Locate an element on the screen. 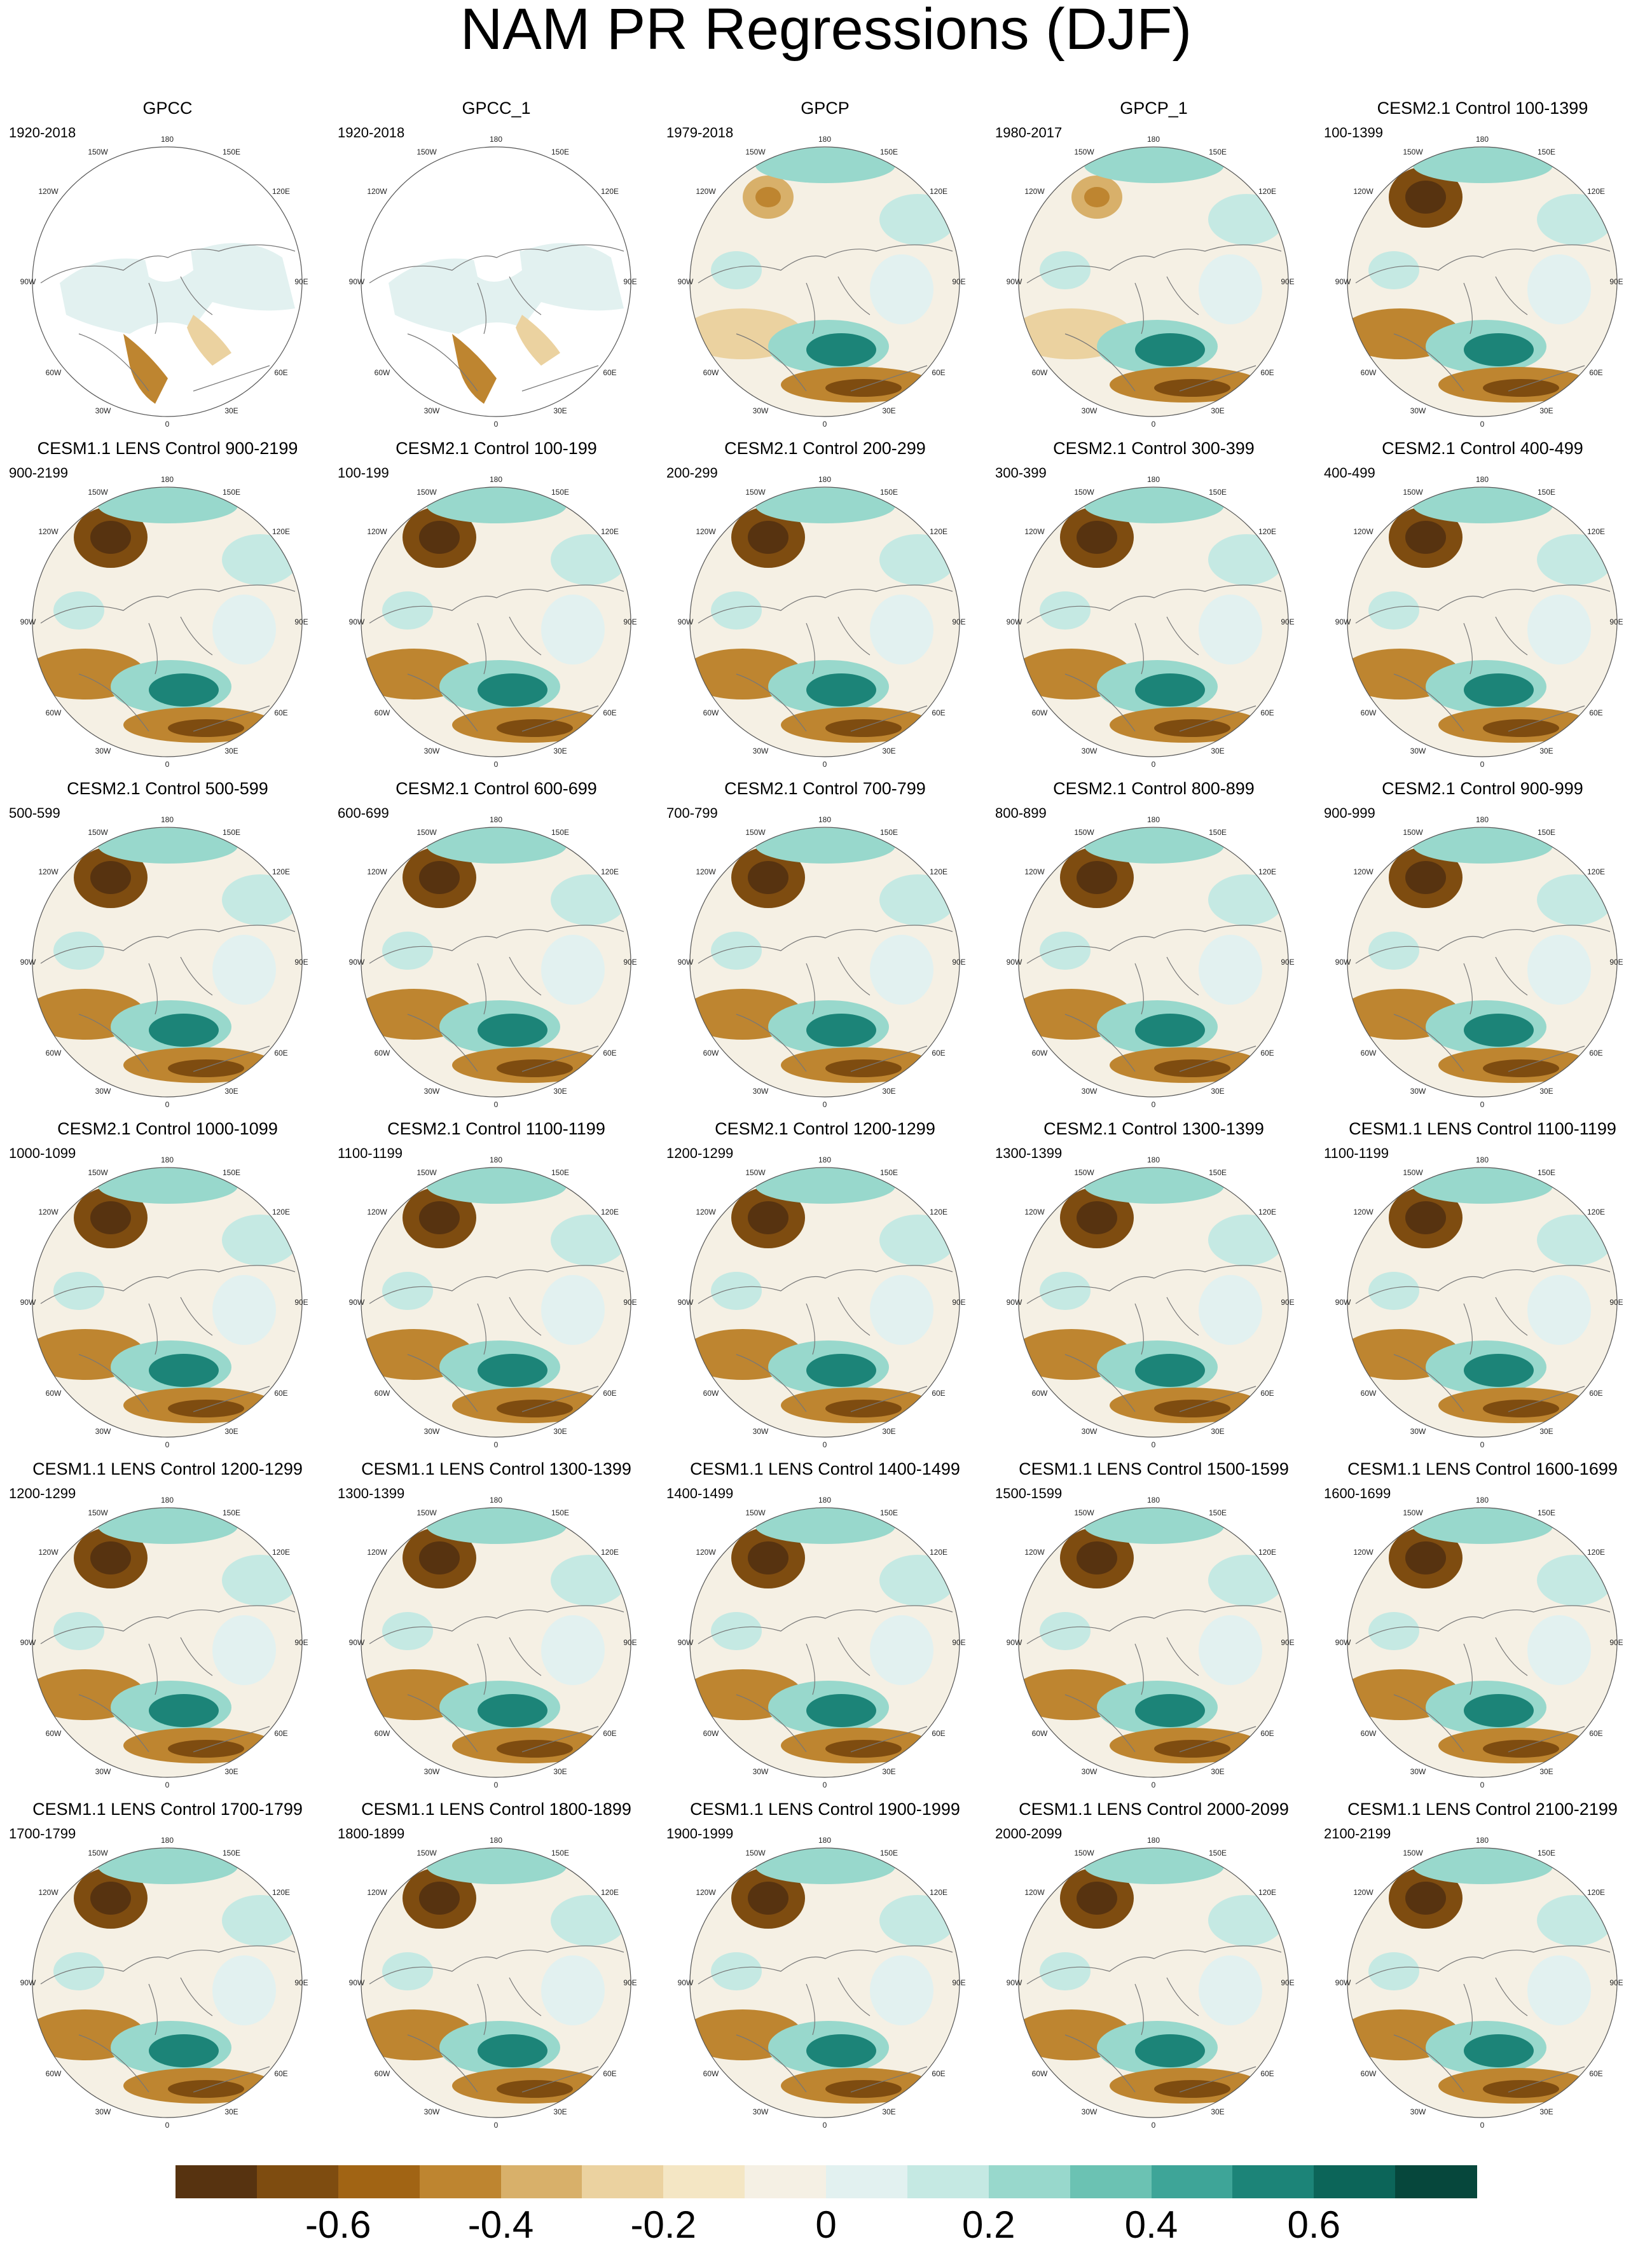 The image size is (1652, 2246). panel-title: GPCC is located at coordinates (167, 108).